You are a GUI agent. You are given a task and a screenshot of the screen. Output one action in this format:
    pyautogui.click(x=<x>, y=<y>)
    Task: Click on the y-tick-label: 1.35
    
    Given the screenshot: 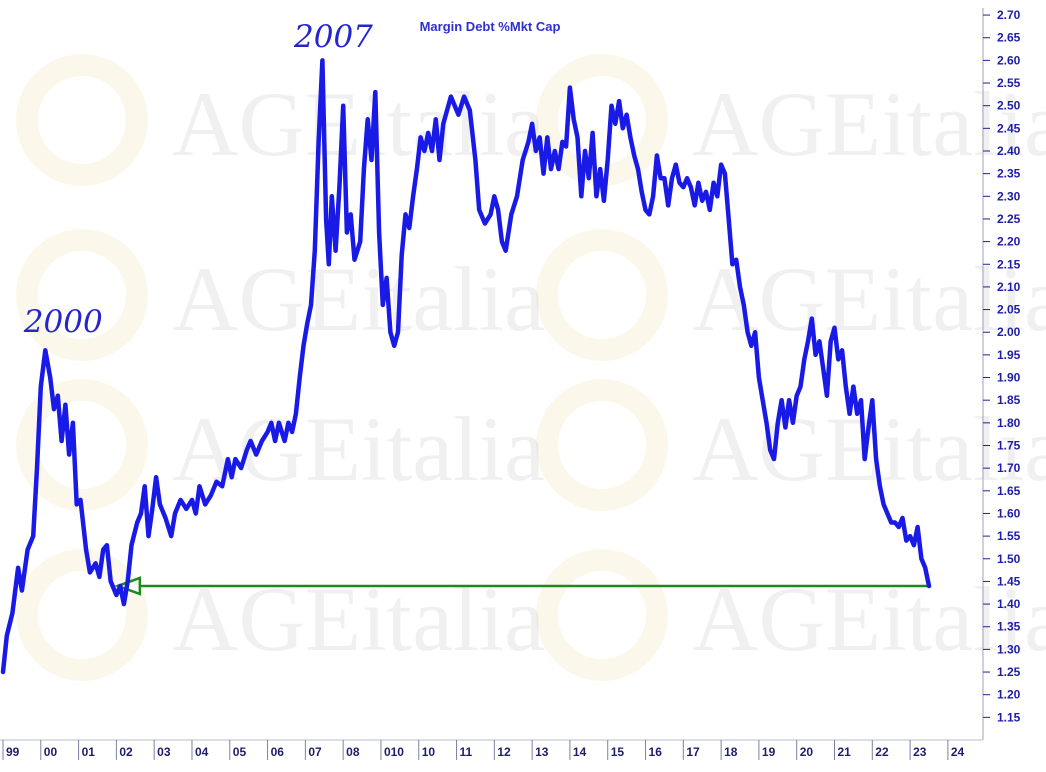 What is the action you would take?
    pyautogui.click(x=1009, y=627)
    